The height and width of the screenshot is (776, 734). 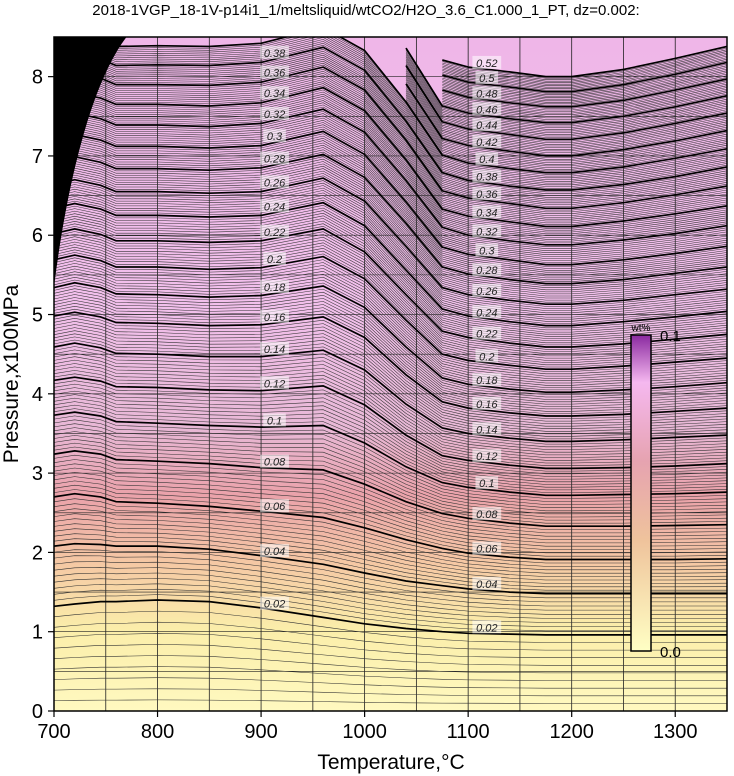 I want to click on contour-label: 0.28, so click(x=487, y=270).